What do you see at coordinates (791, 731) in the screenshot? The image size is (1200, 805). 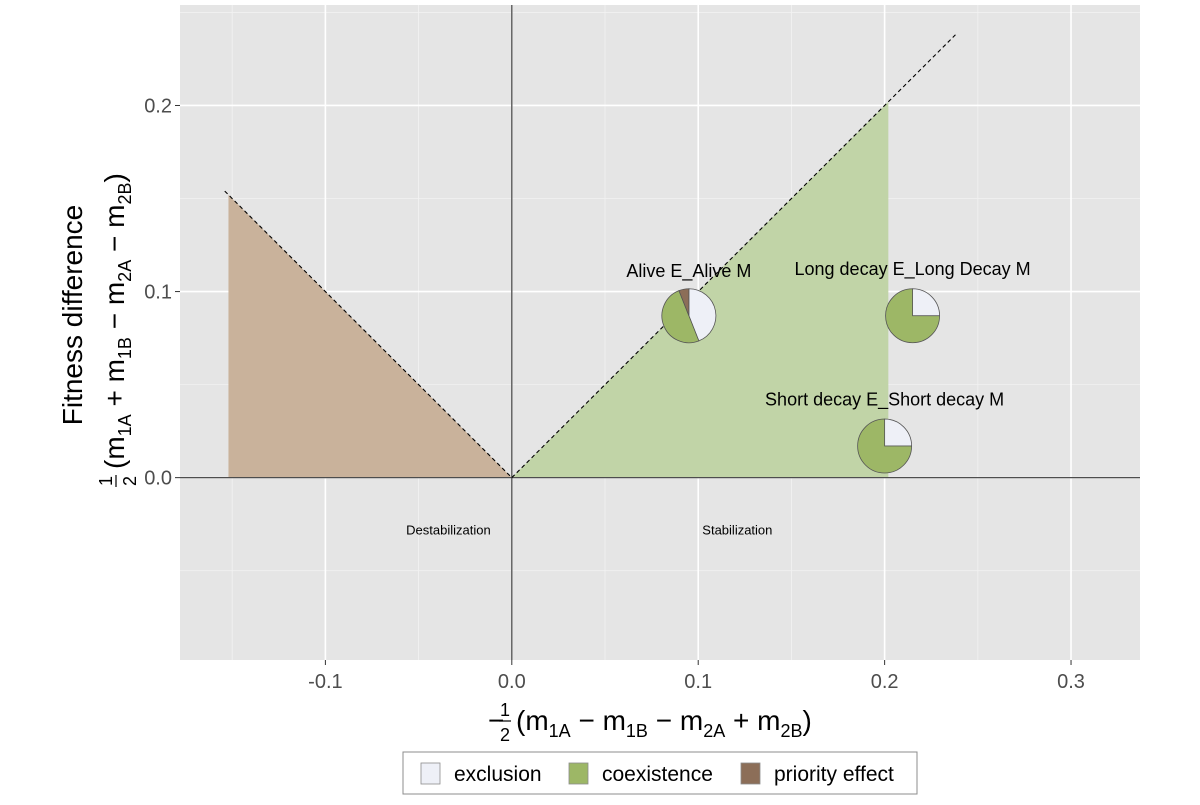 I see `x-expr-sub: 2B` at bounding box center [791, 731].